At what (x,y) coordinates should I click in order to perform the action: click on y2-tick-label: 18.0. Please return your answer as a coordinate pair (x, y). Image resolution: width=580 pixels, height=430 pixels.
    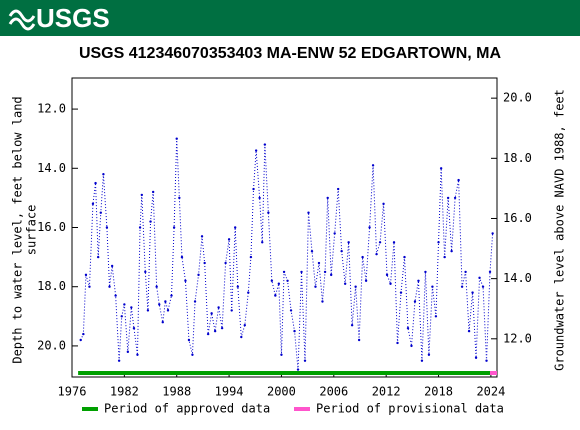
    Looking at the image, I should click on (517, 158).